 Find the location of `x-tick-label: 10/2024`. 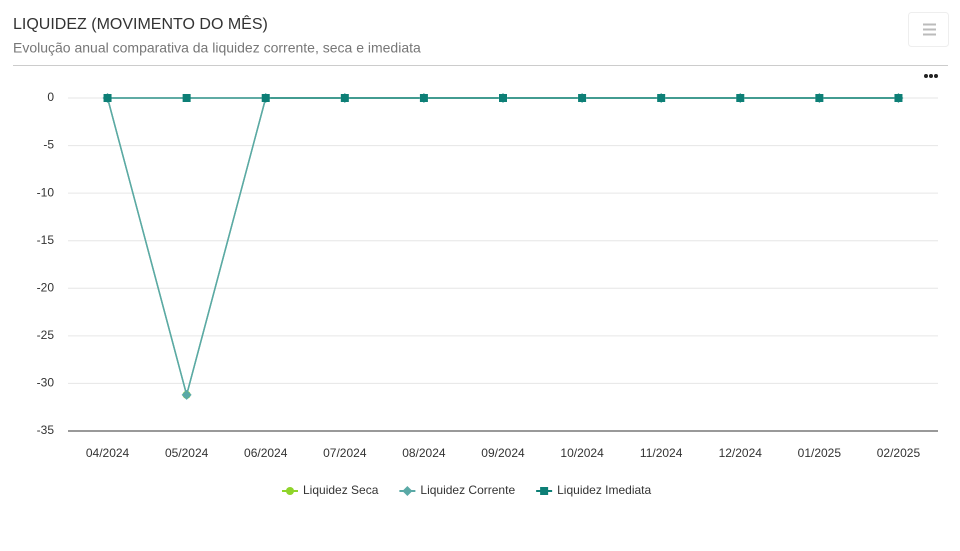

x-tick-label: 10/2024 is located at coordinates (582, 453).